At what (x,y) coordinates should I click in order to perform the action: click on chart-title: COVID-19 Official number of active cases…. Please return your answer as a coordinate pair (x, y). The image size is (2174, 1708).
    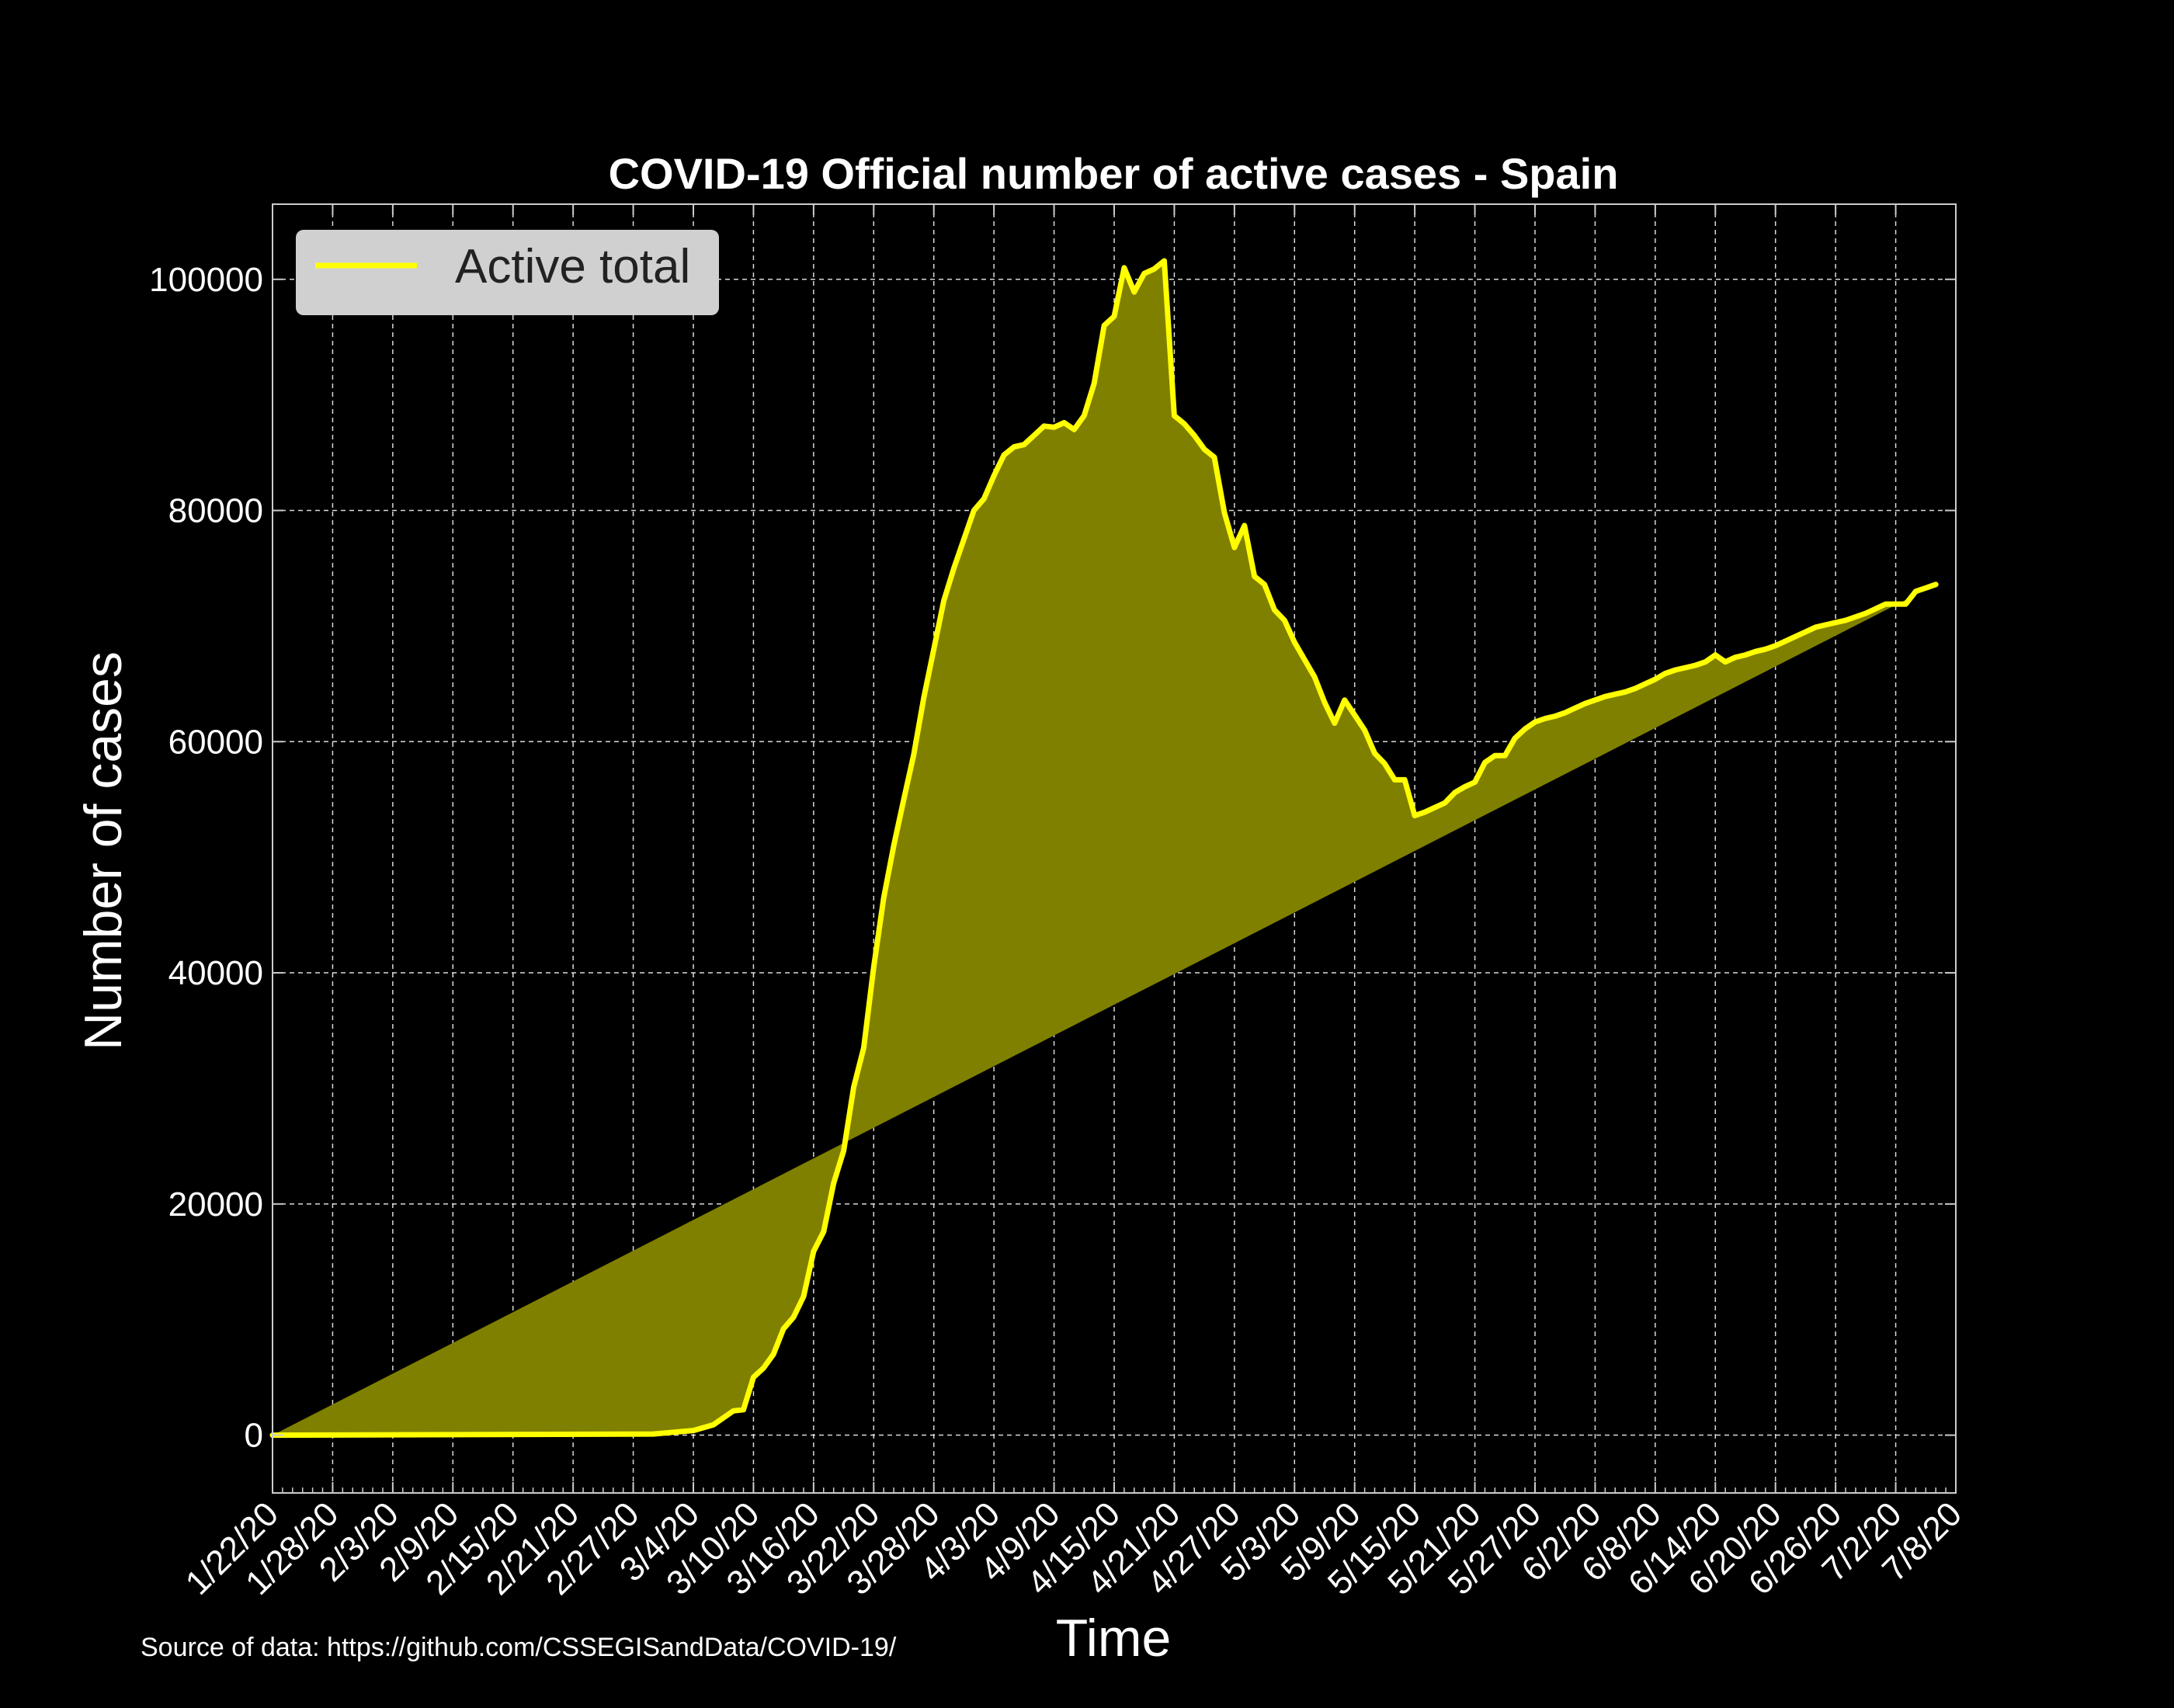
    Looking at the image, I should click on (1114, 173).